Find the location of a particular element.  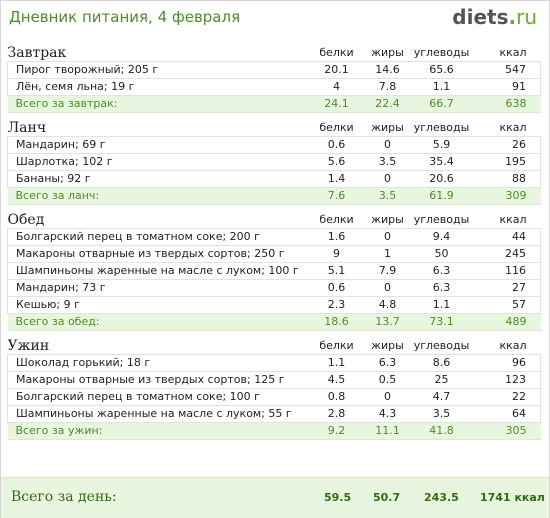

food-row: Мандарин; 69 г 0.6 0 5.9 26 is located at coordinates (274, 145).